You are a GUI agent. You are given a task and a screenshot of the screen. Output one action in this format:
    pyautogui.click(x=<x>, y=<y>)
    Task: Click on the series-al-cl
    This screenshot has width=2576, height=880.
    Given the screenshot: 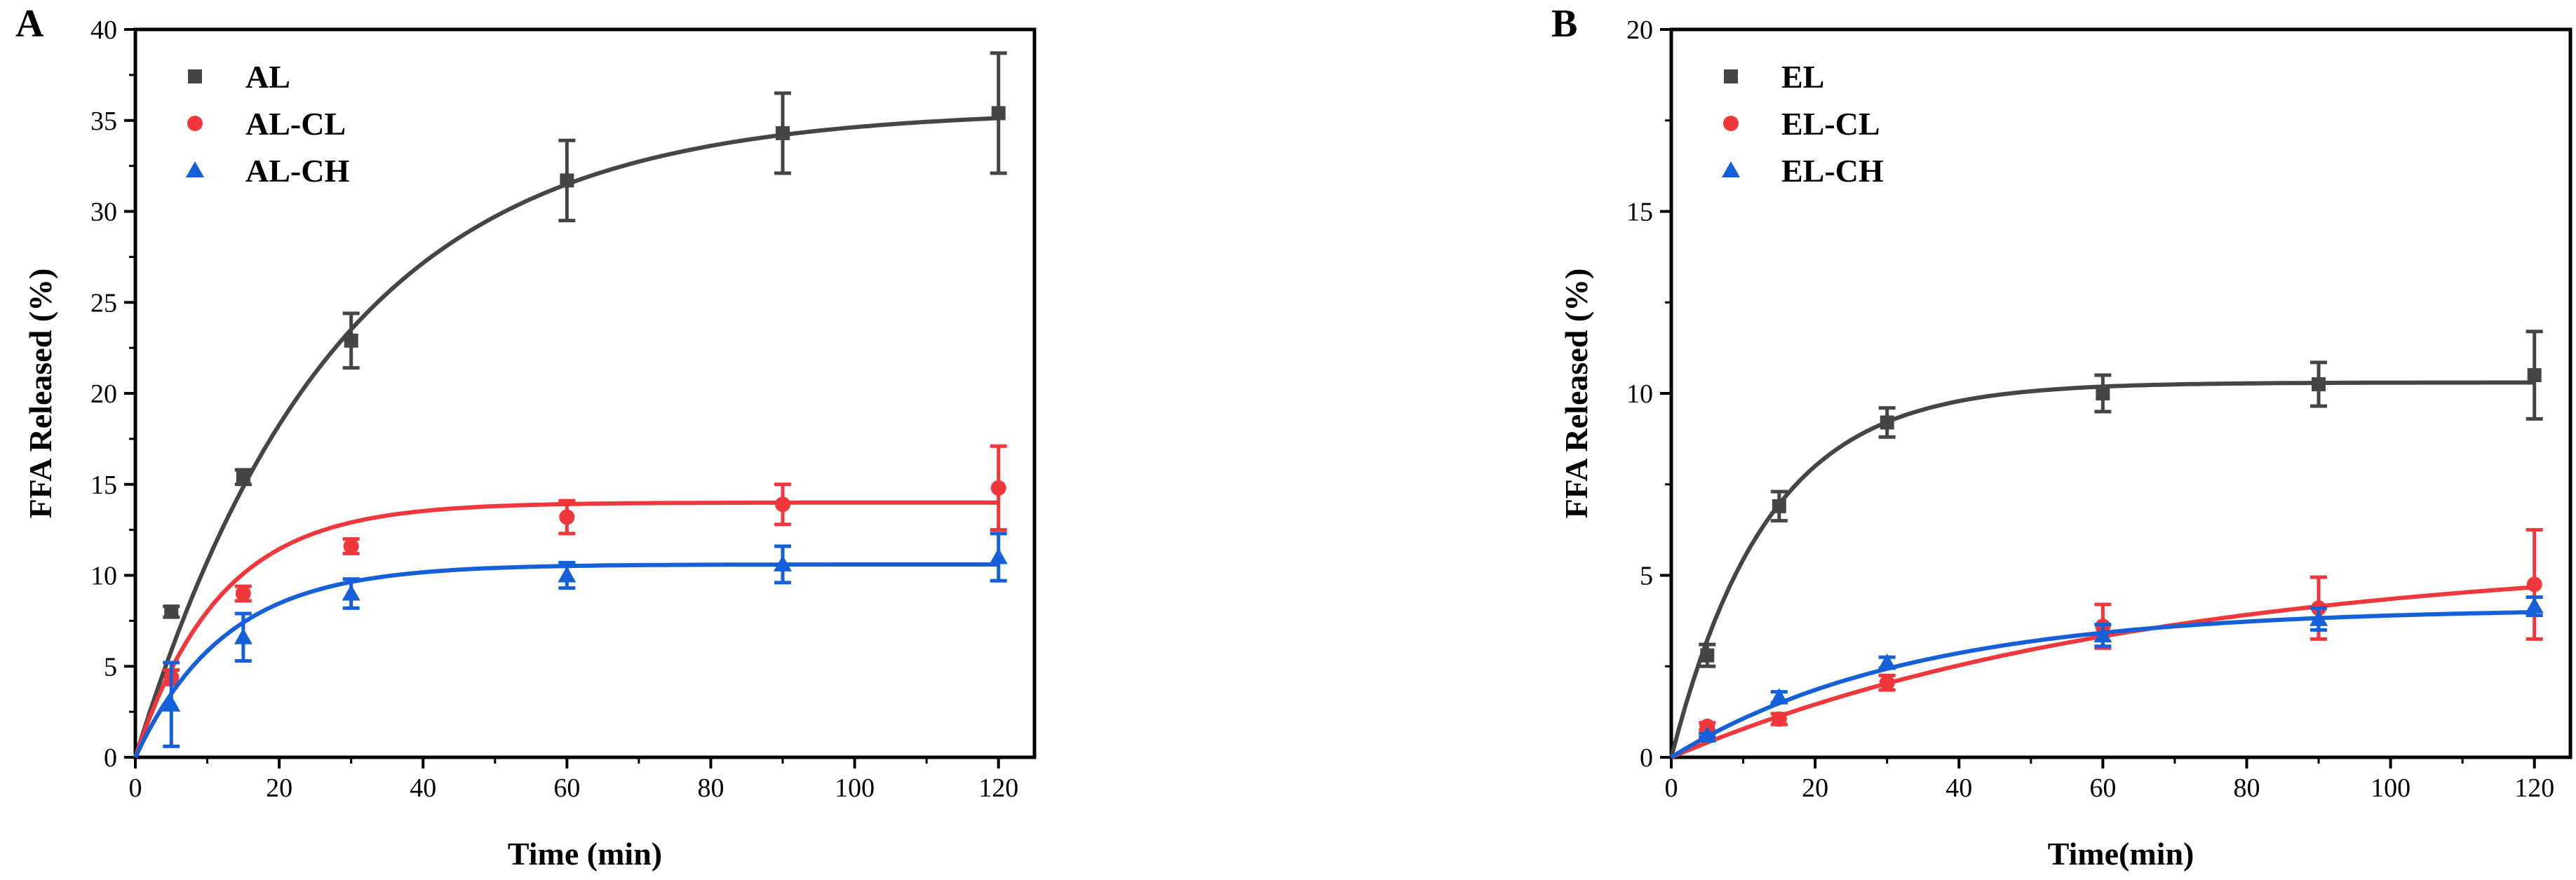 What is the action you would take?
    pyautogui.click(x=570, y=601)
    